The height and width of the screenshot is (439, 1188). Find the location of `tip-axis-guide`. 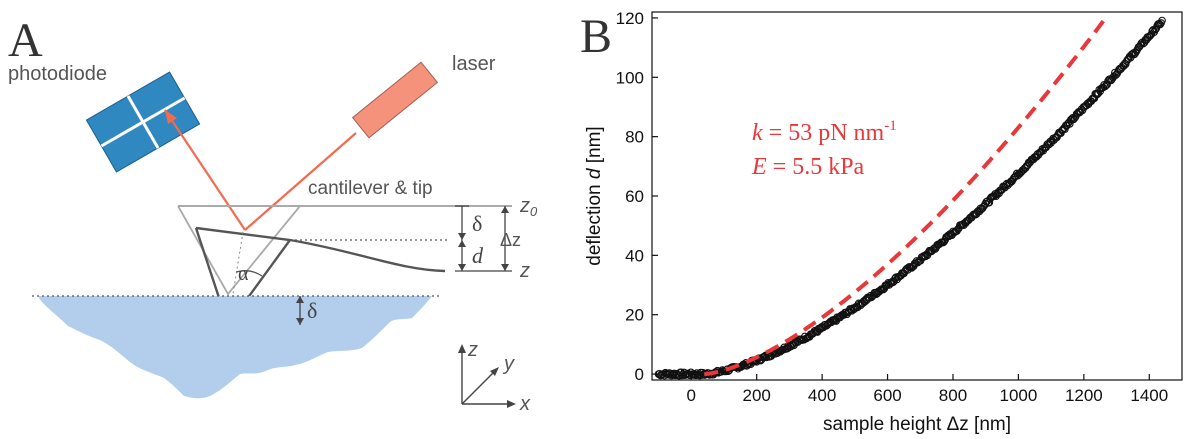

tip-axis-guide is located at coordinates (235, 278).